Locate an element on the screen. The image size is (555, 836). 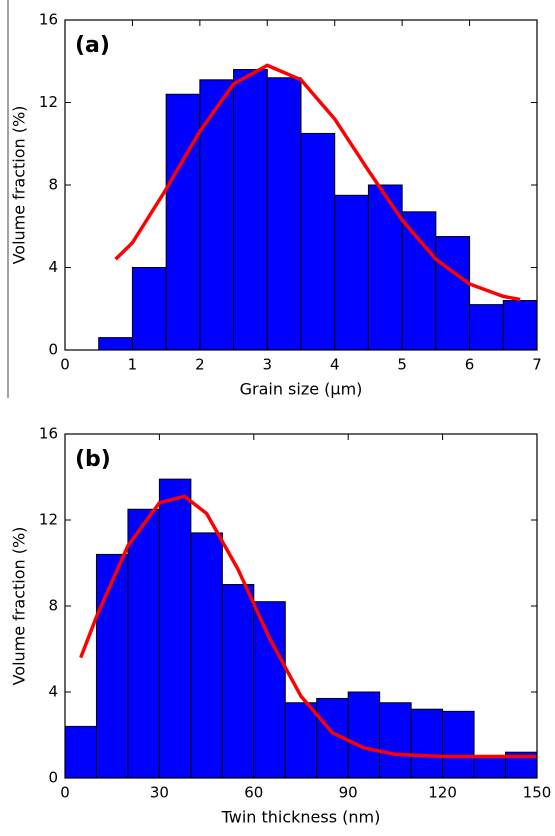
x-axis-label: Grain size (μm) is located at coordinates (301, 389).